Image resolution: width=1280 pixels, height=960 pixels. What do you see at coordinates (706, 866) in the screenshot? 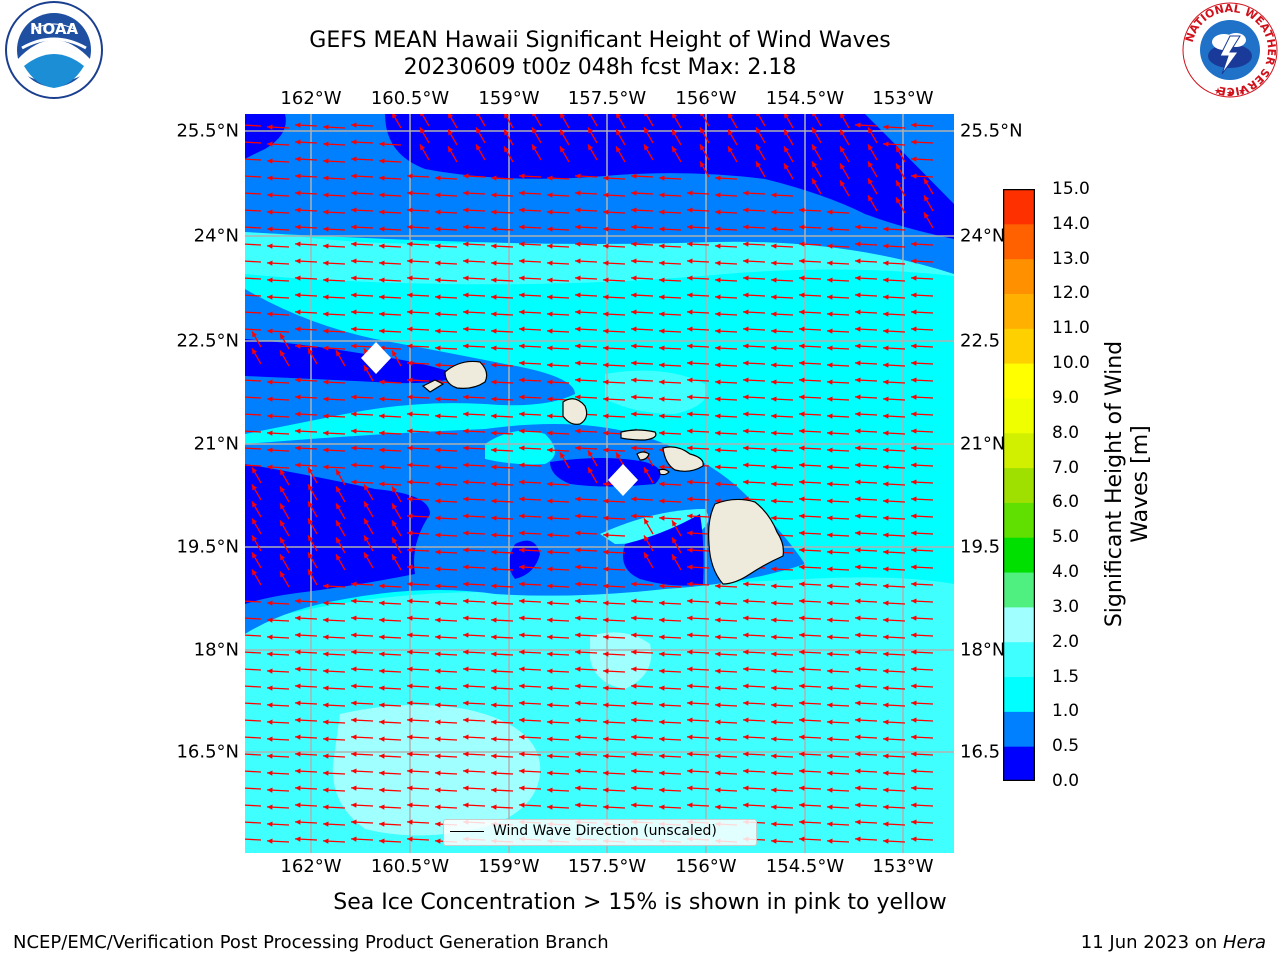
I see `bottom-lon-label: 156°W` at bounding box center [706, 866].